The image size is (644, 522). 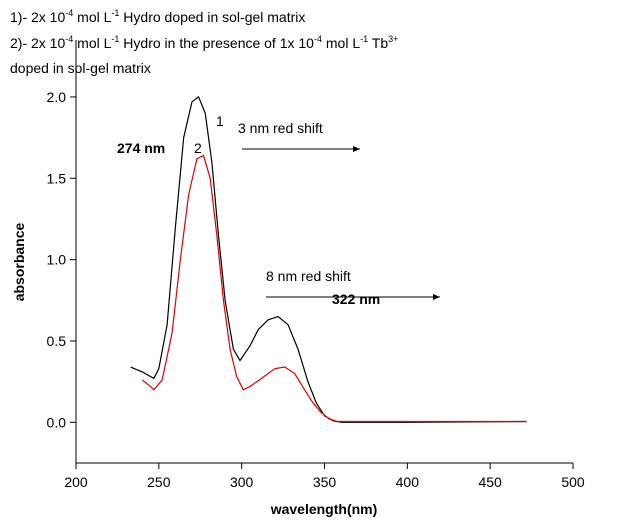 I want to click on x-axis-label: wavelength(nm), so click(x=324, y=509).